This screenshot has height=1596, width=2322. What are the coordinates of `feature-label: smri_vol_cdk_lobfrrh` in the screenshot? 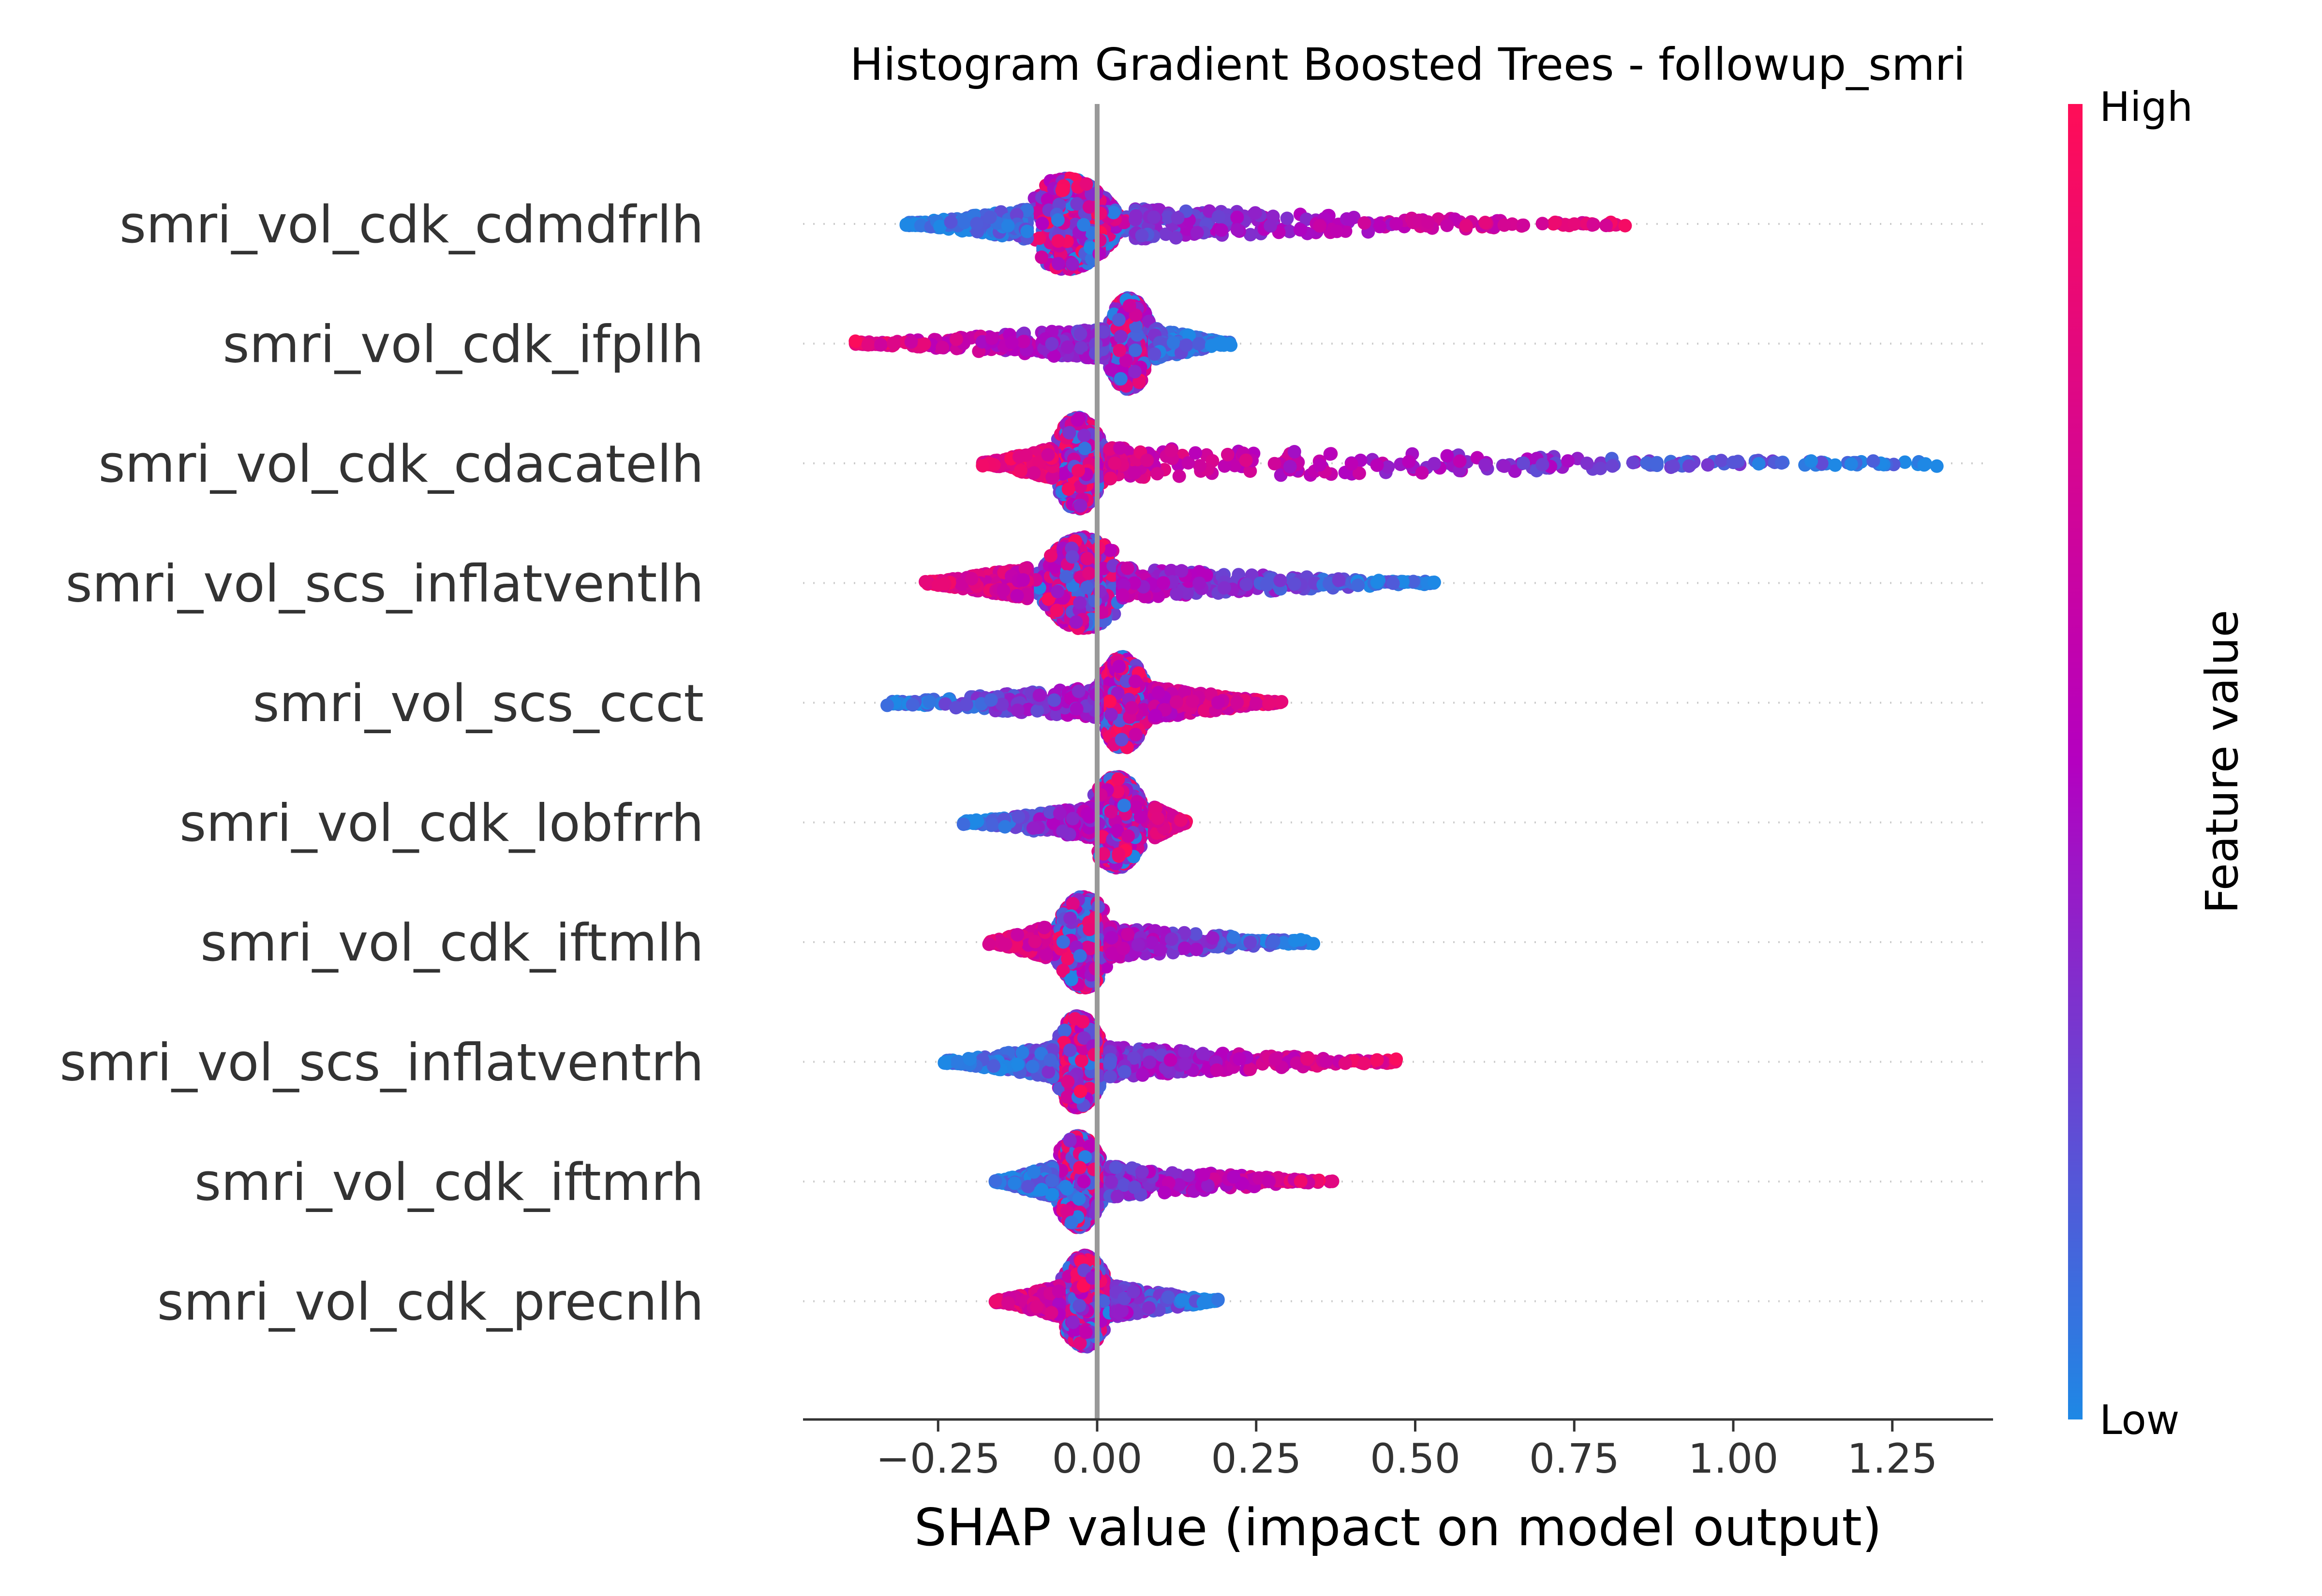 It's located at (441, 823).